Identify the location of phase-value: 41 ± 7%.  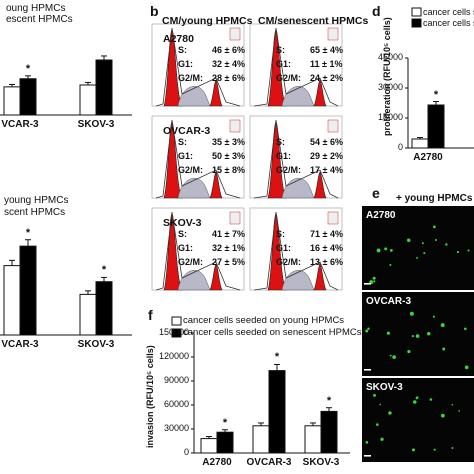
(228, 234).